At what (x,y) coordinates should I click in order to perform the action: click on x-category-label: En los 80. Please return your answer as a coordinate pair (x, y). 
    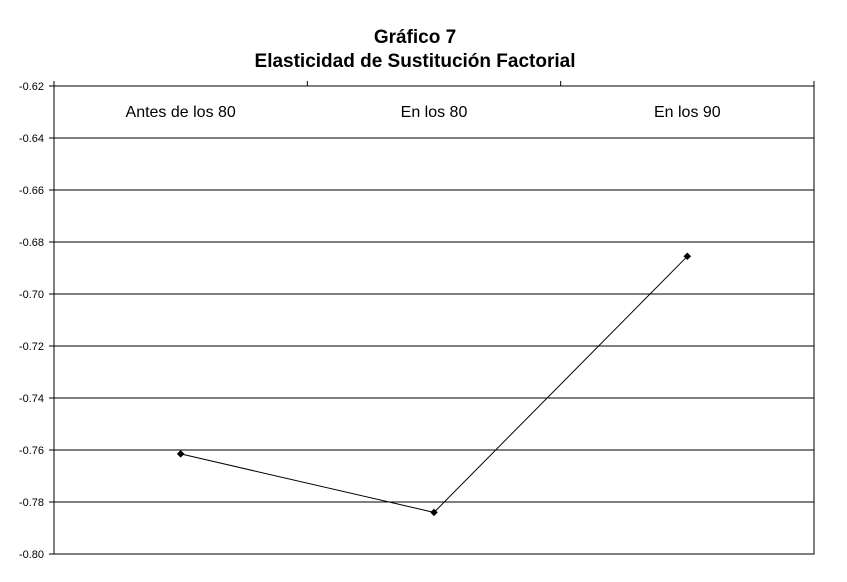
    Looking at the image, I should click on (434, 112).